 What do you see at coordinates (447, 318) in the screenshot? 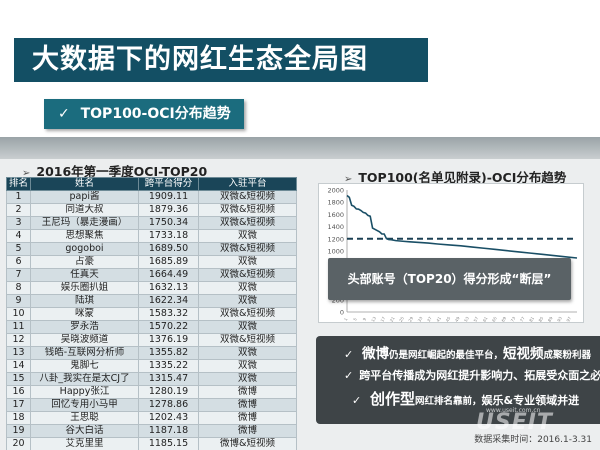
I see `x-tick-label: 45` at bounding box center [447, 318].